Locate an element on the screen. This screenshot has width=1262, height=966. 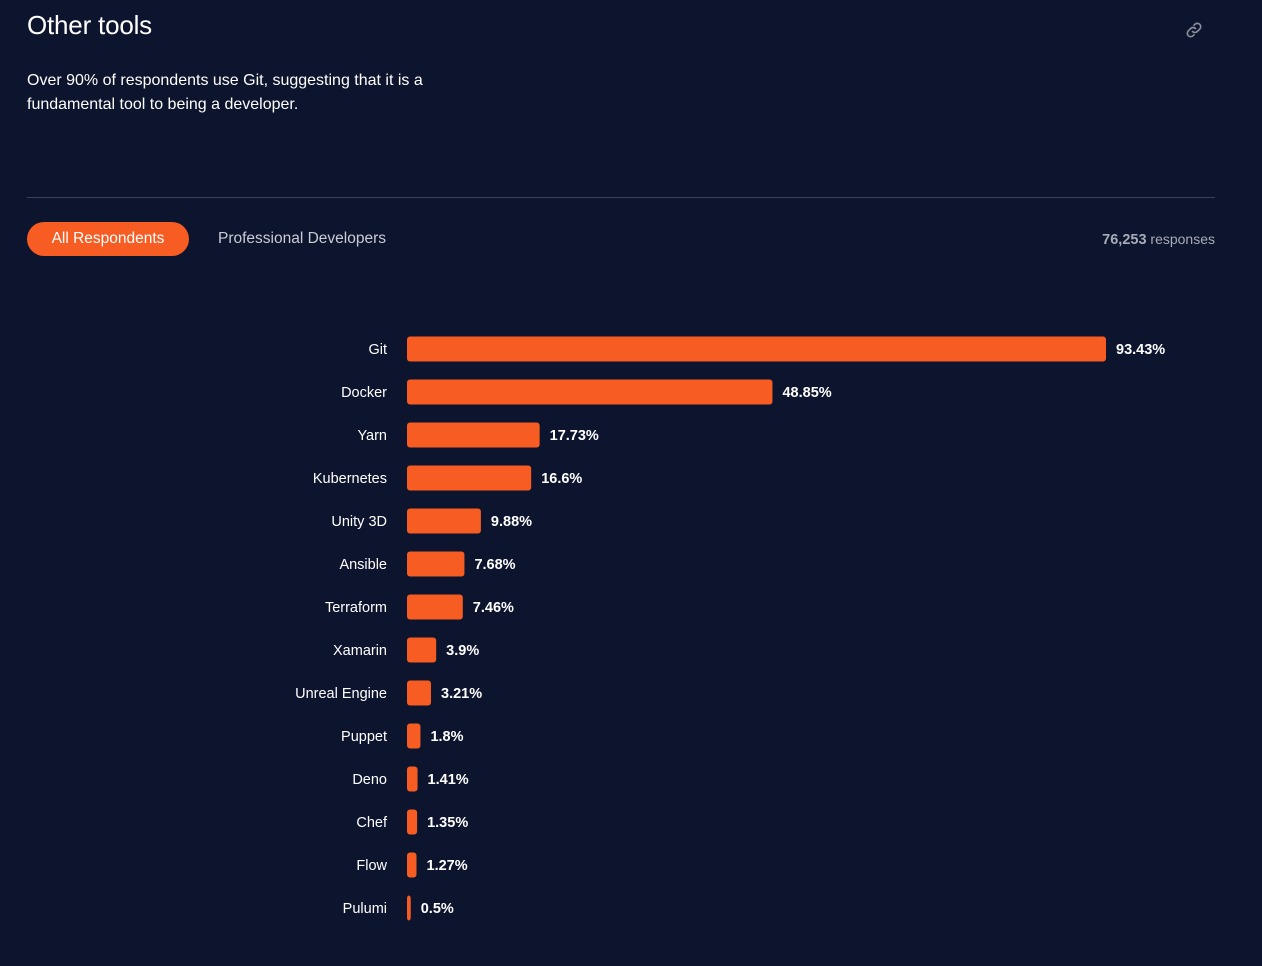
bar-row: Git 93.43% is located at coordinates (766, 349).